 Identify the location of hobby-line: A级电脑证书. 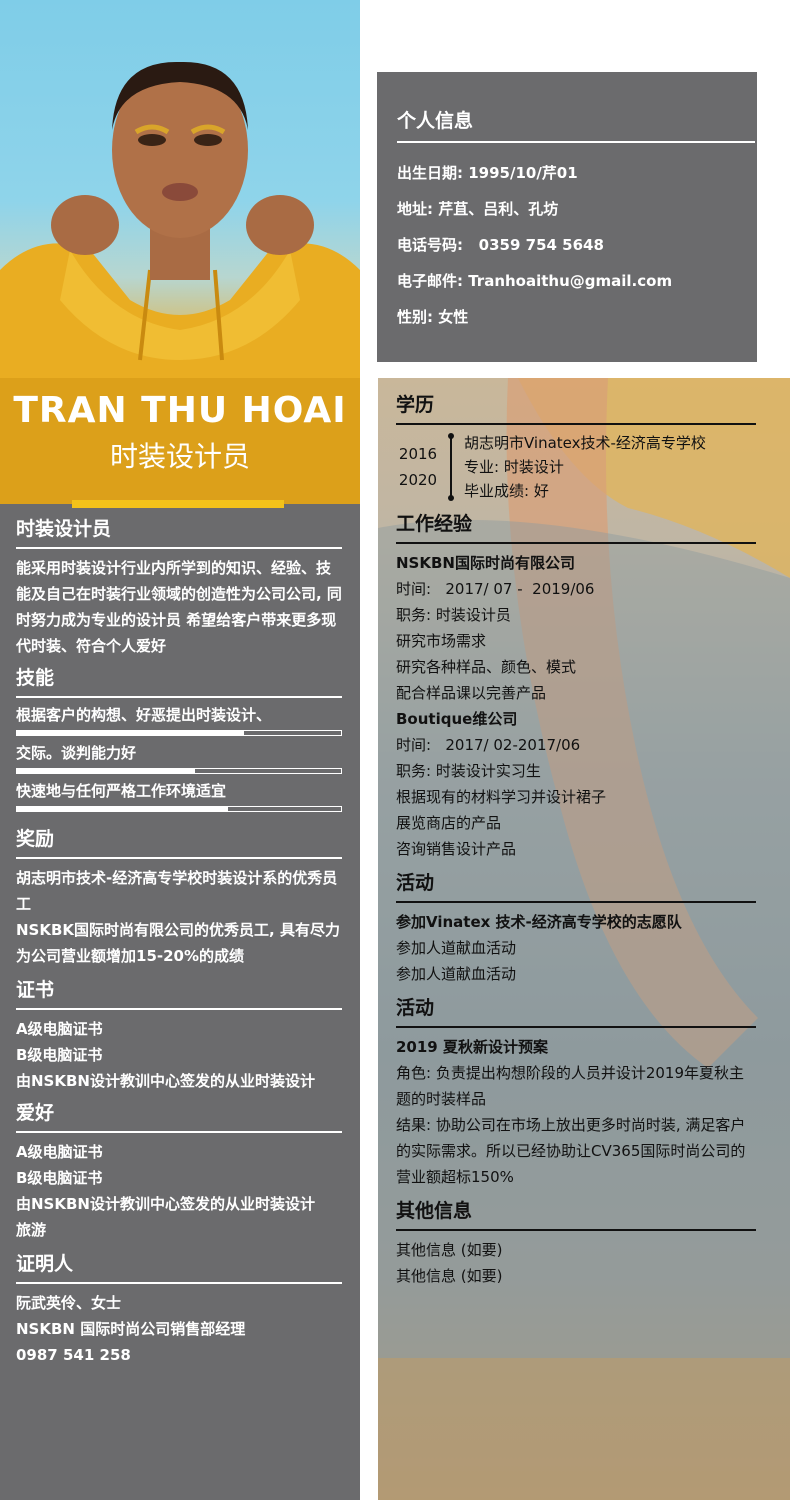
(59, 1152).